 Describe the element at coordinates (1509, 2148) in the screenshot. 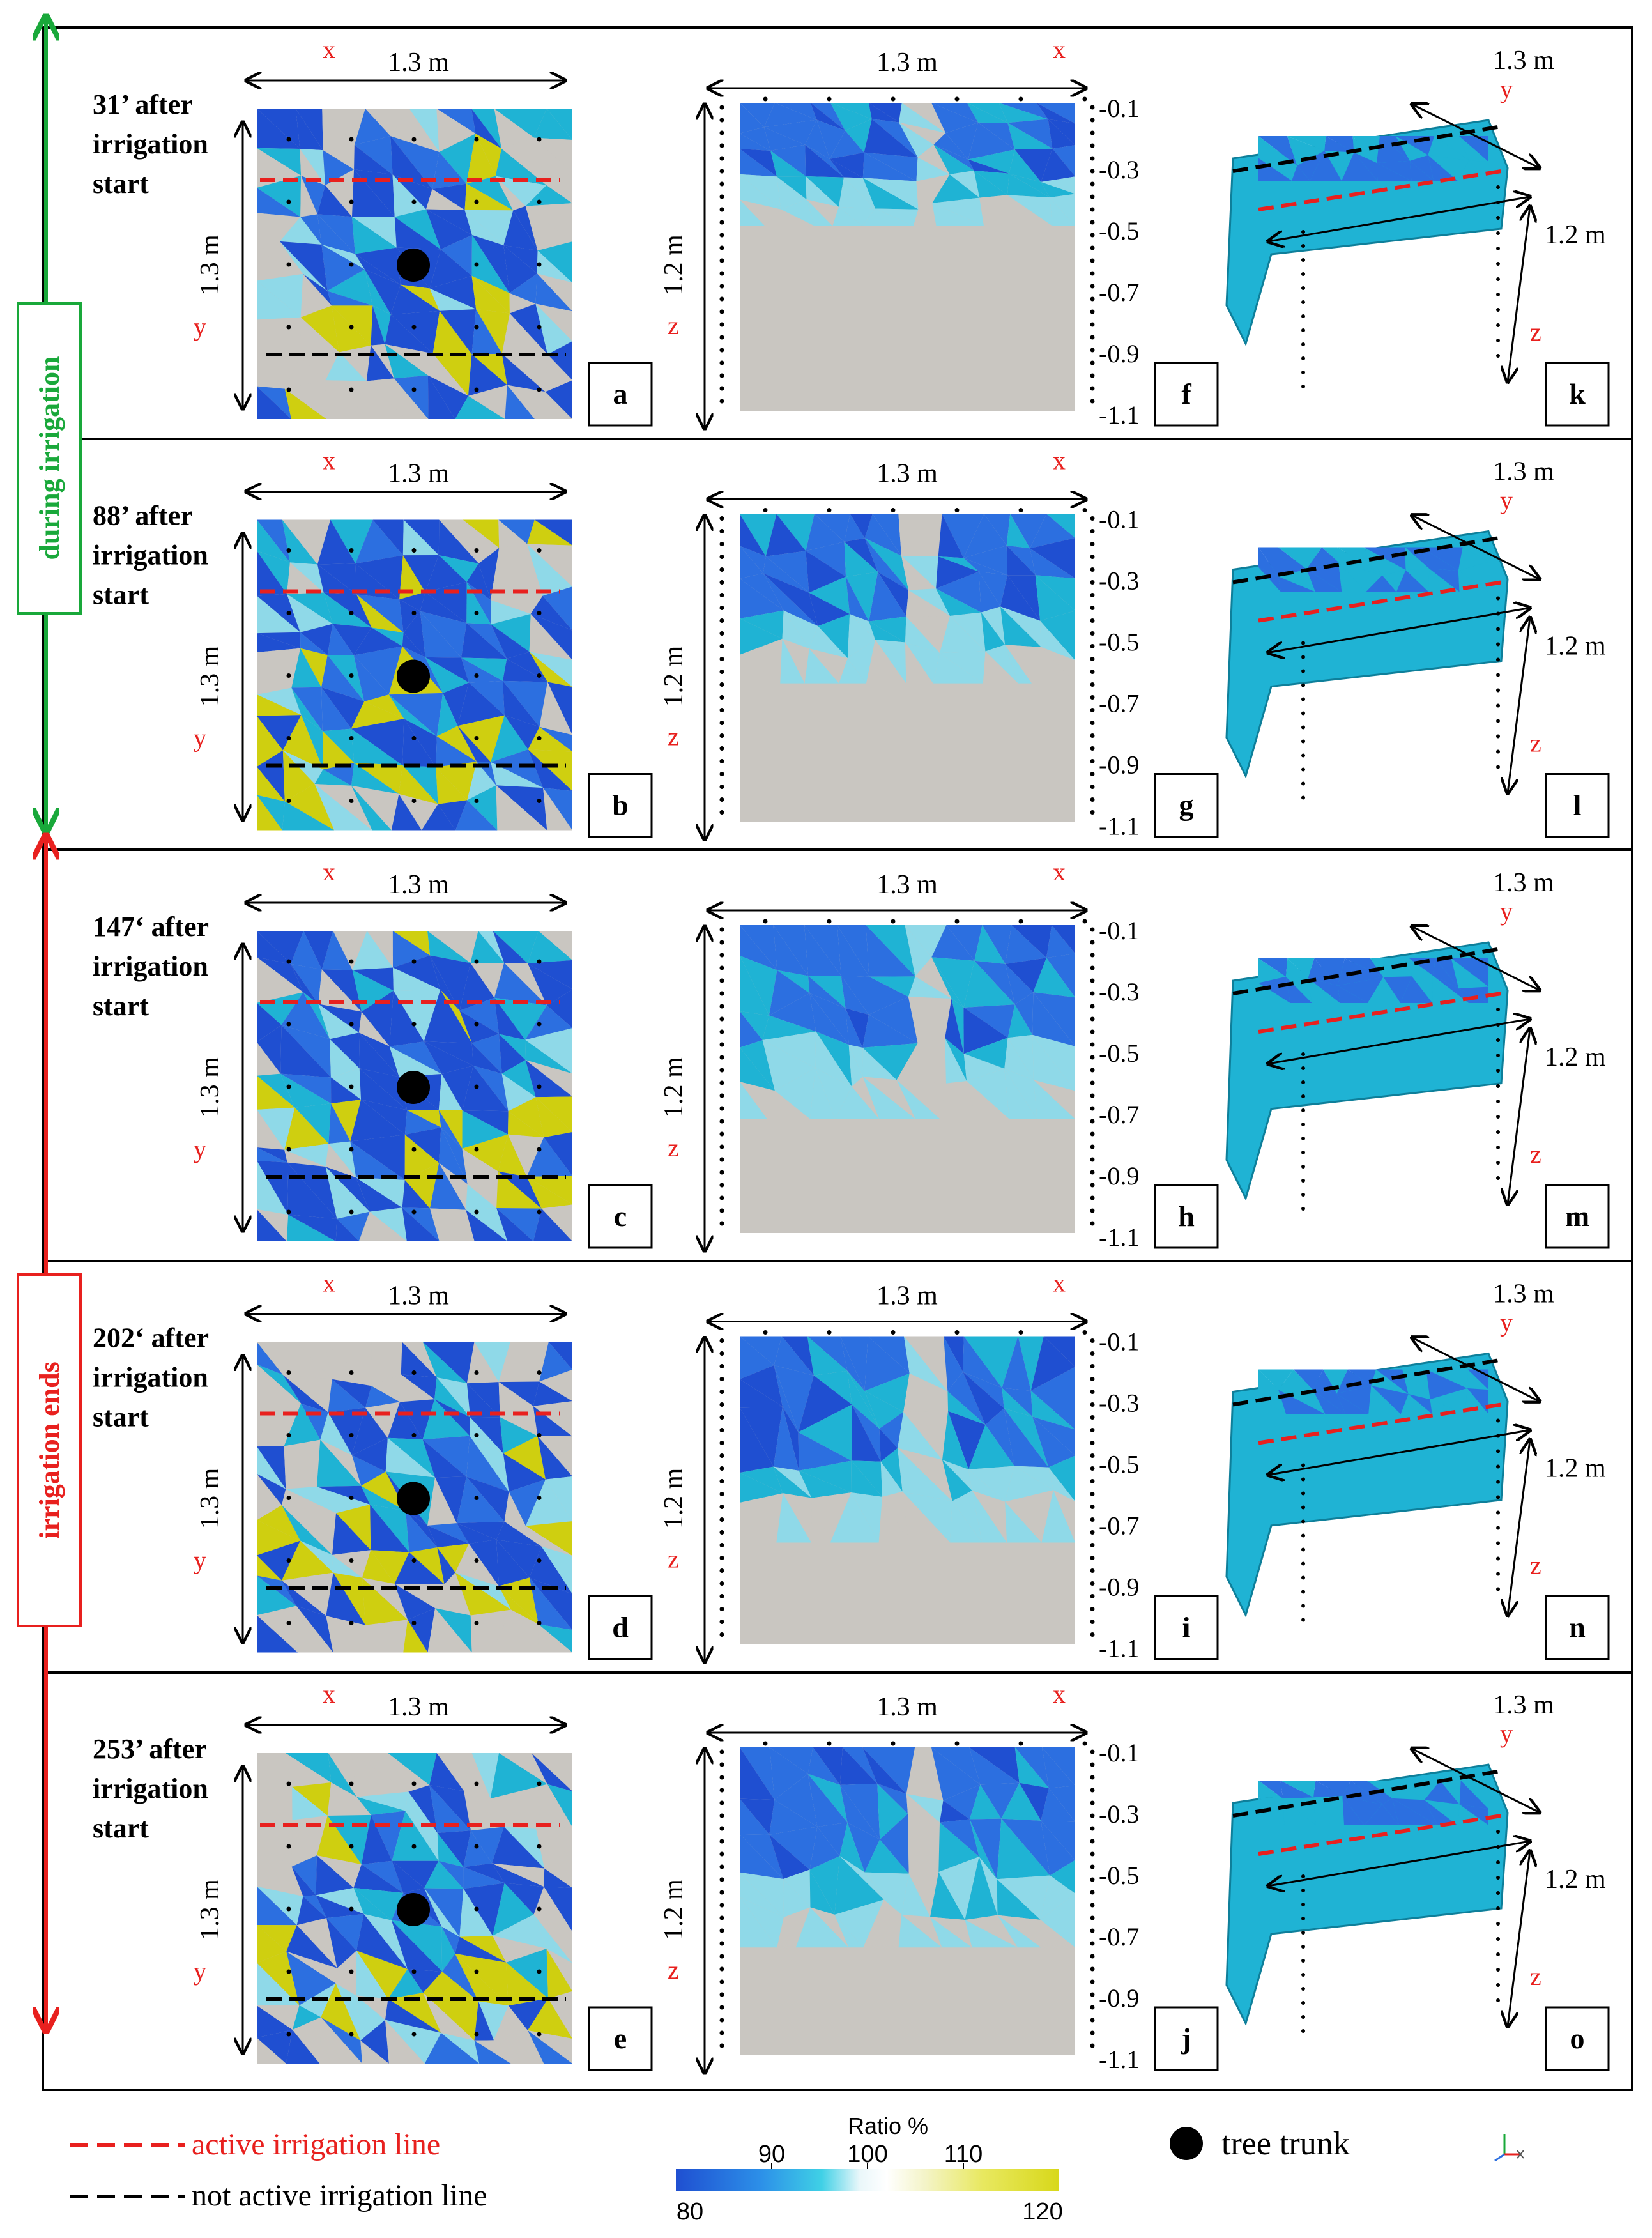

I see `axes-orientation-icon` at that location.